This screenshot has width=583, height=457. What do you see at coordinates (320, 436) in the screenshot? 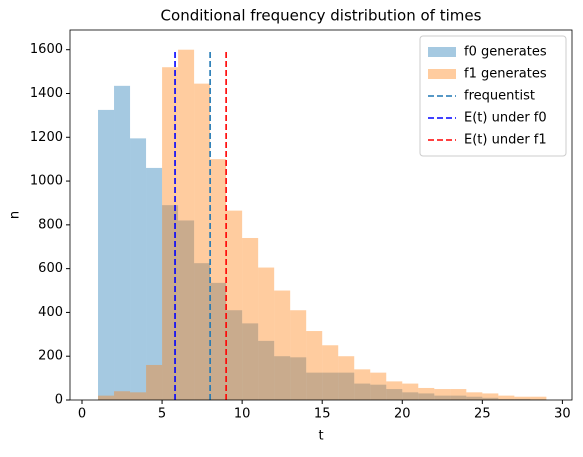
I see `x-axis-label: t` at bounding box center [320, 436].